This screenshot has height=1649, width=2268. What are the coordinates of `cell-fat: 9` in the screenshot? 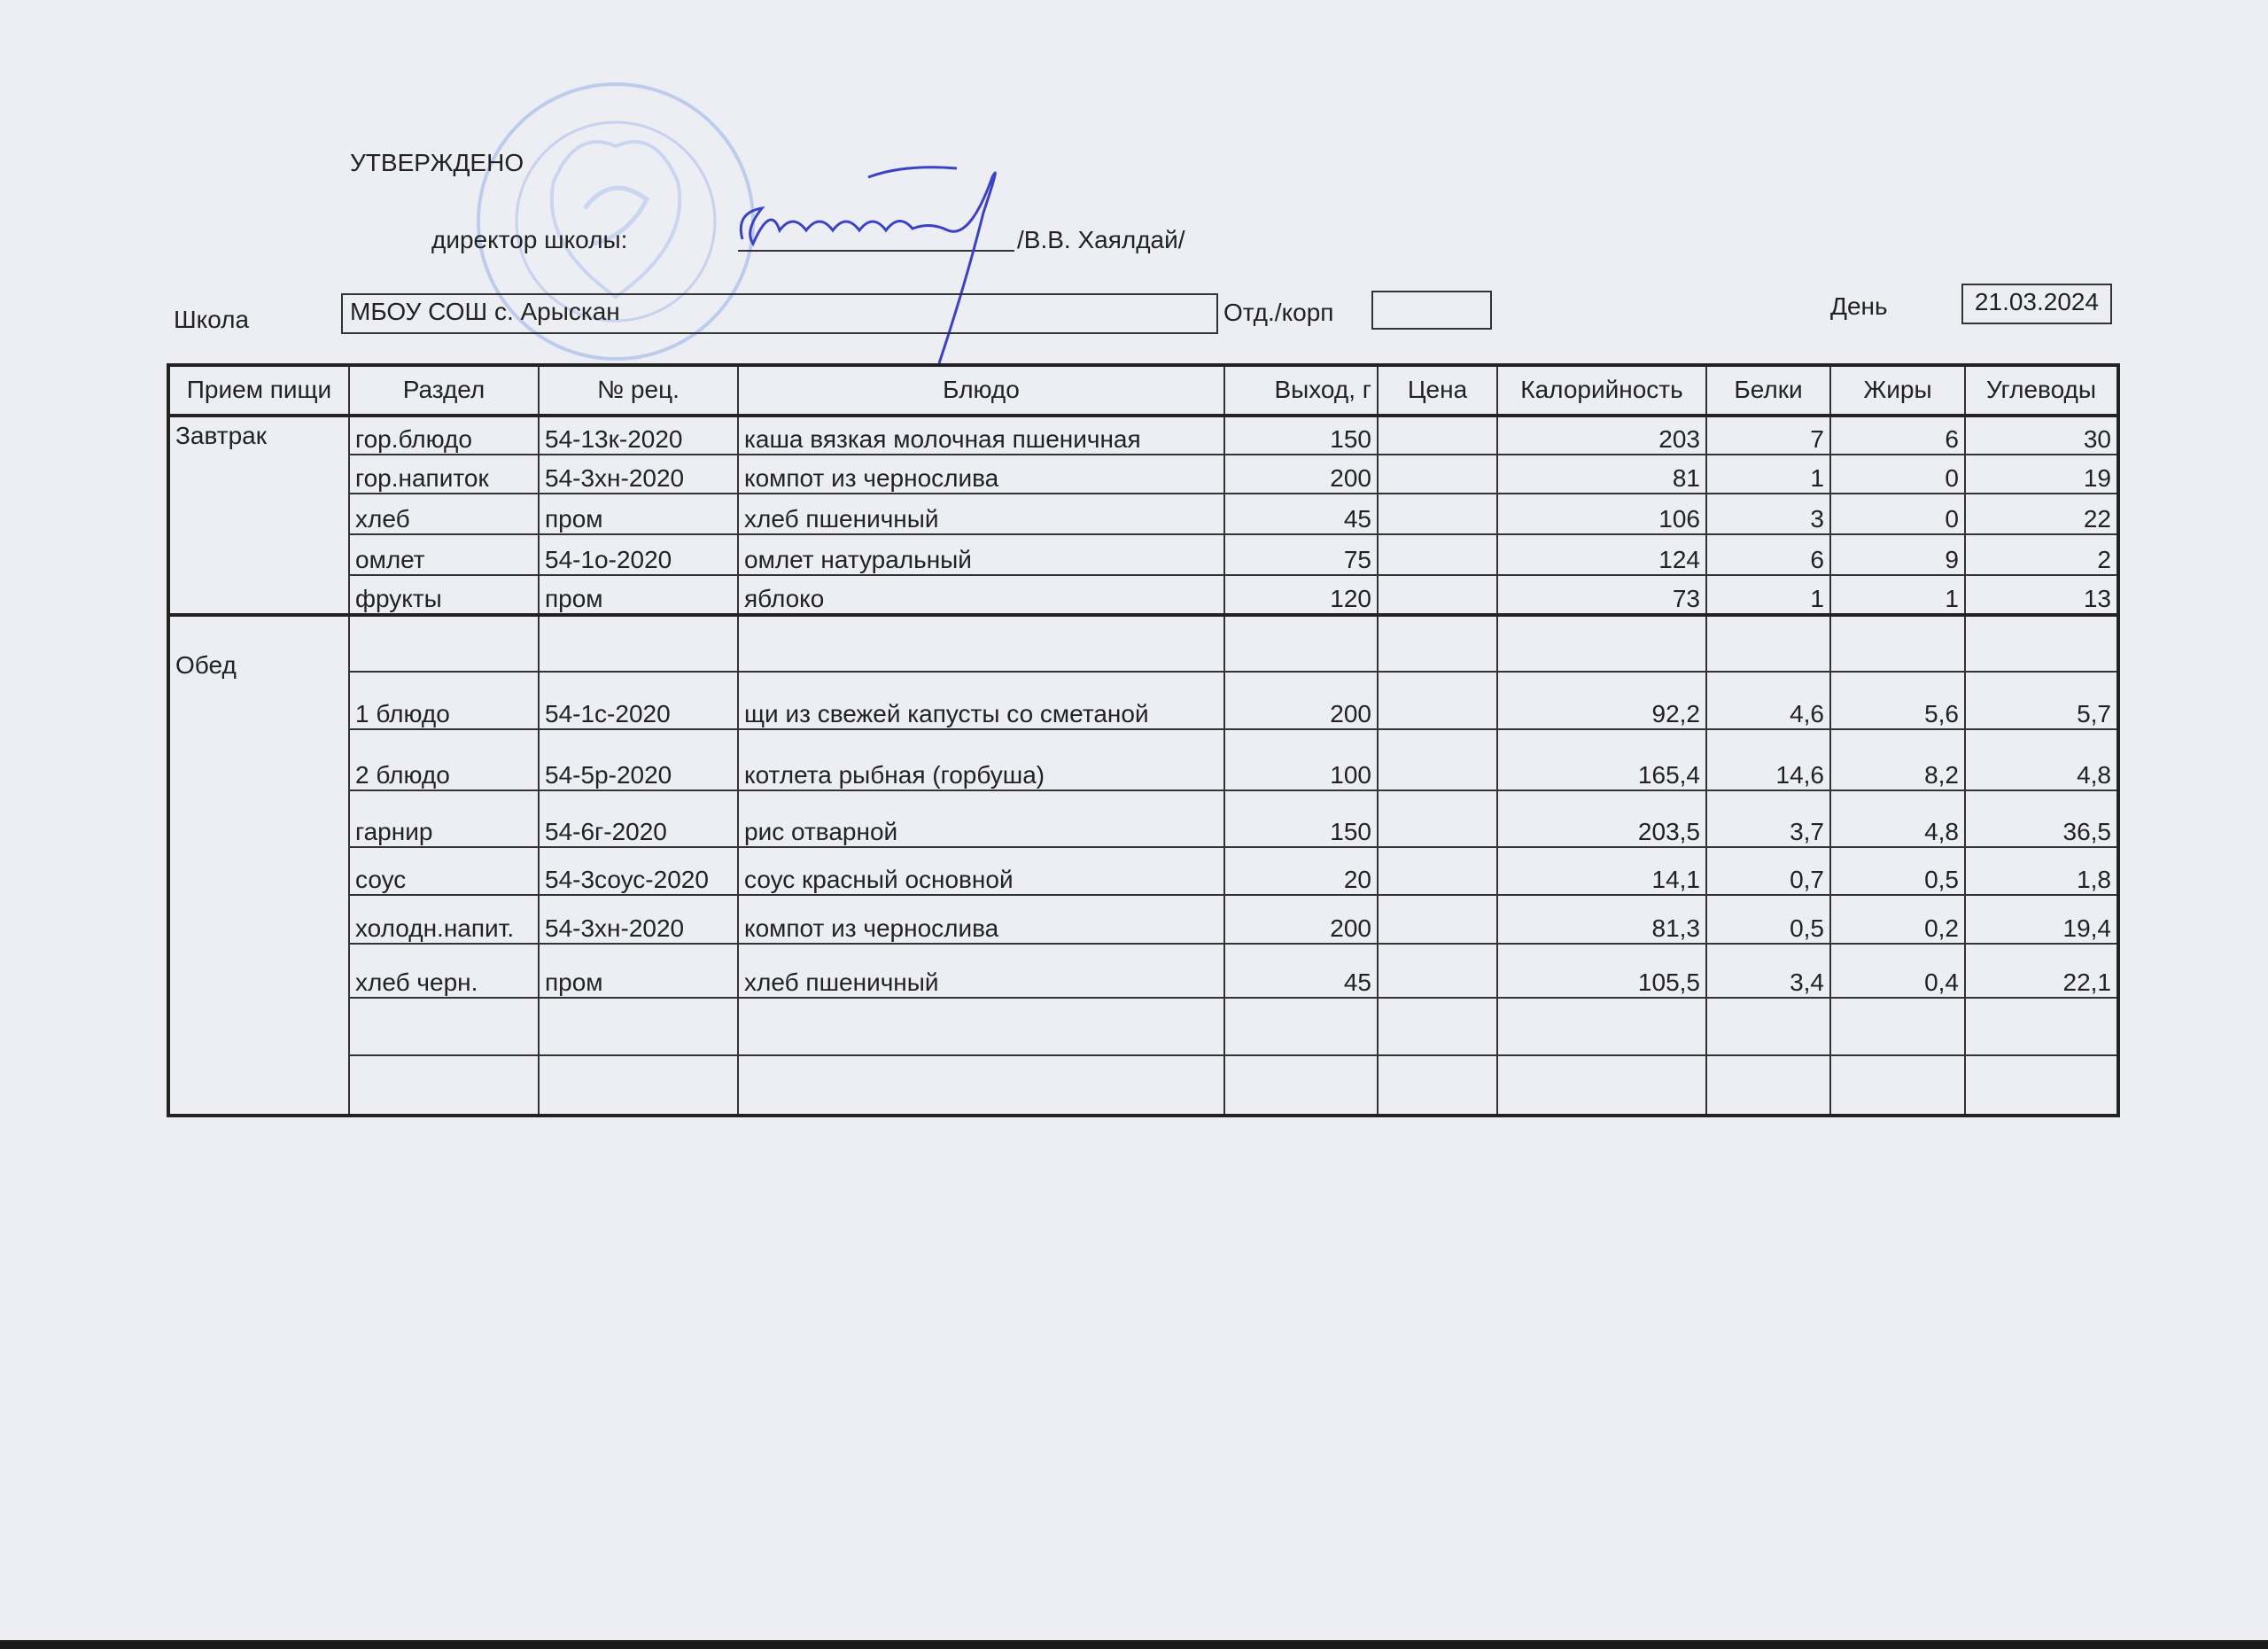 It's located at (1897, 554).